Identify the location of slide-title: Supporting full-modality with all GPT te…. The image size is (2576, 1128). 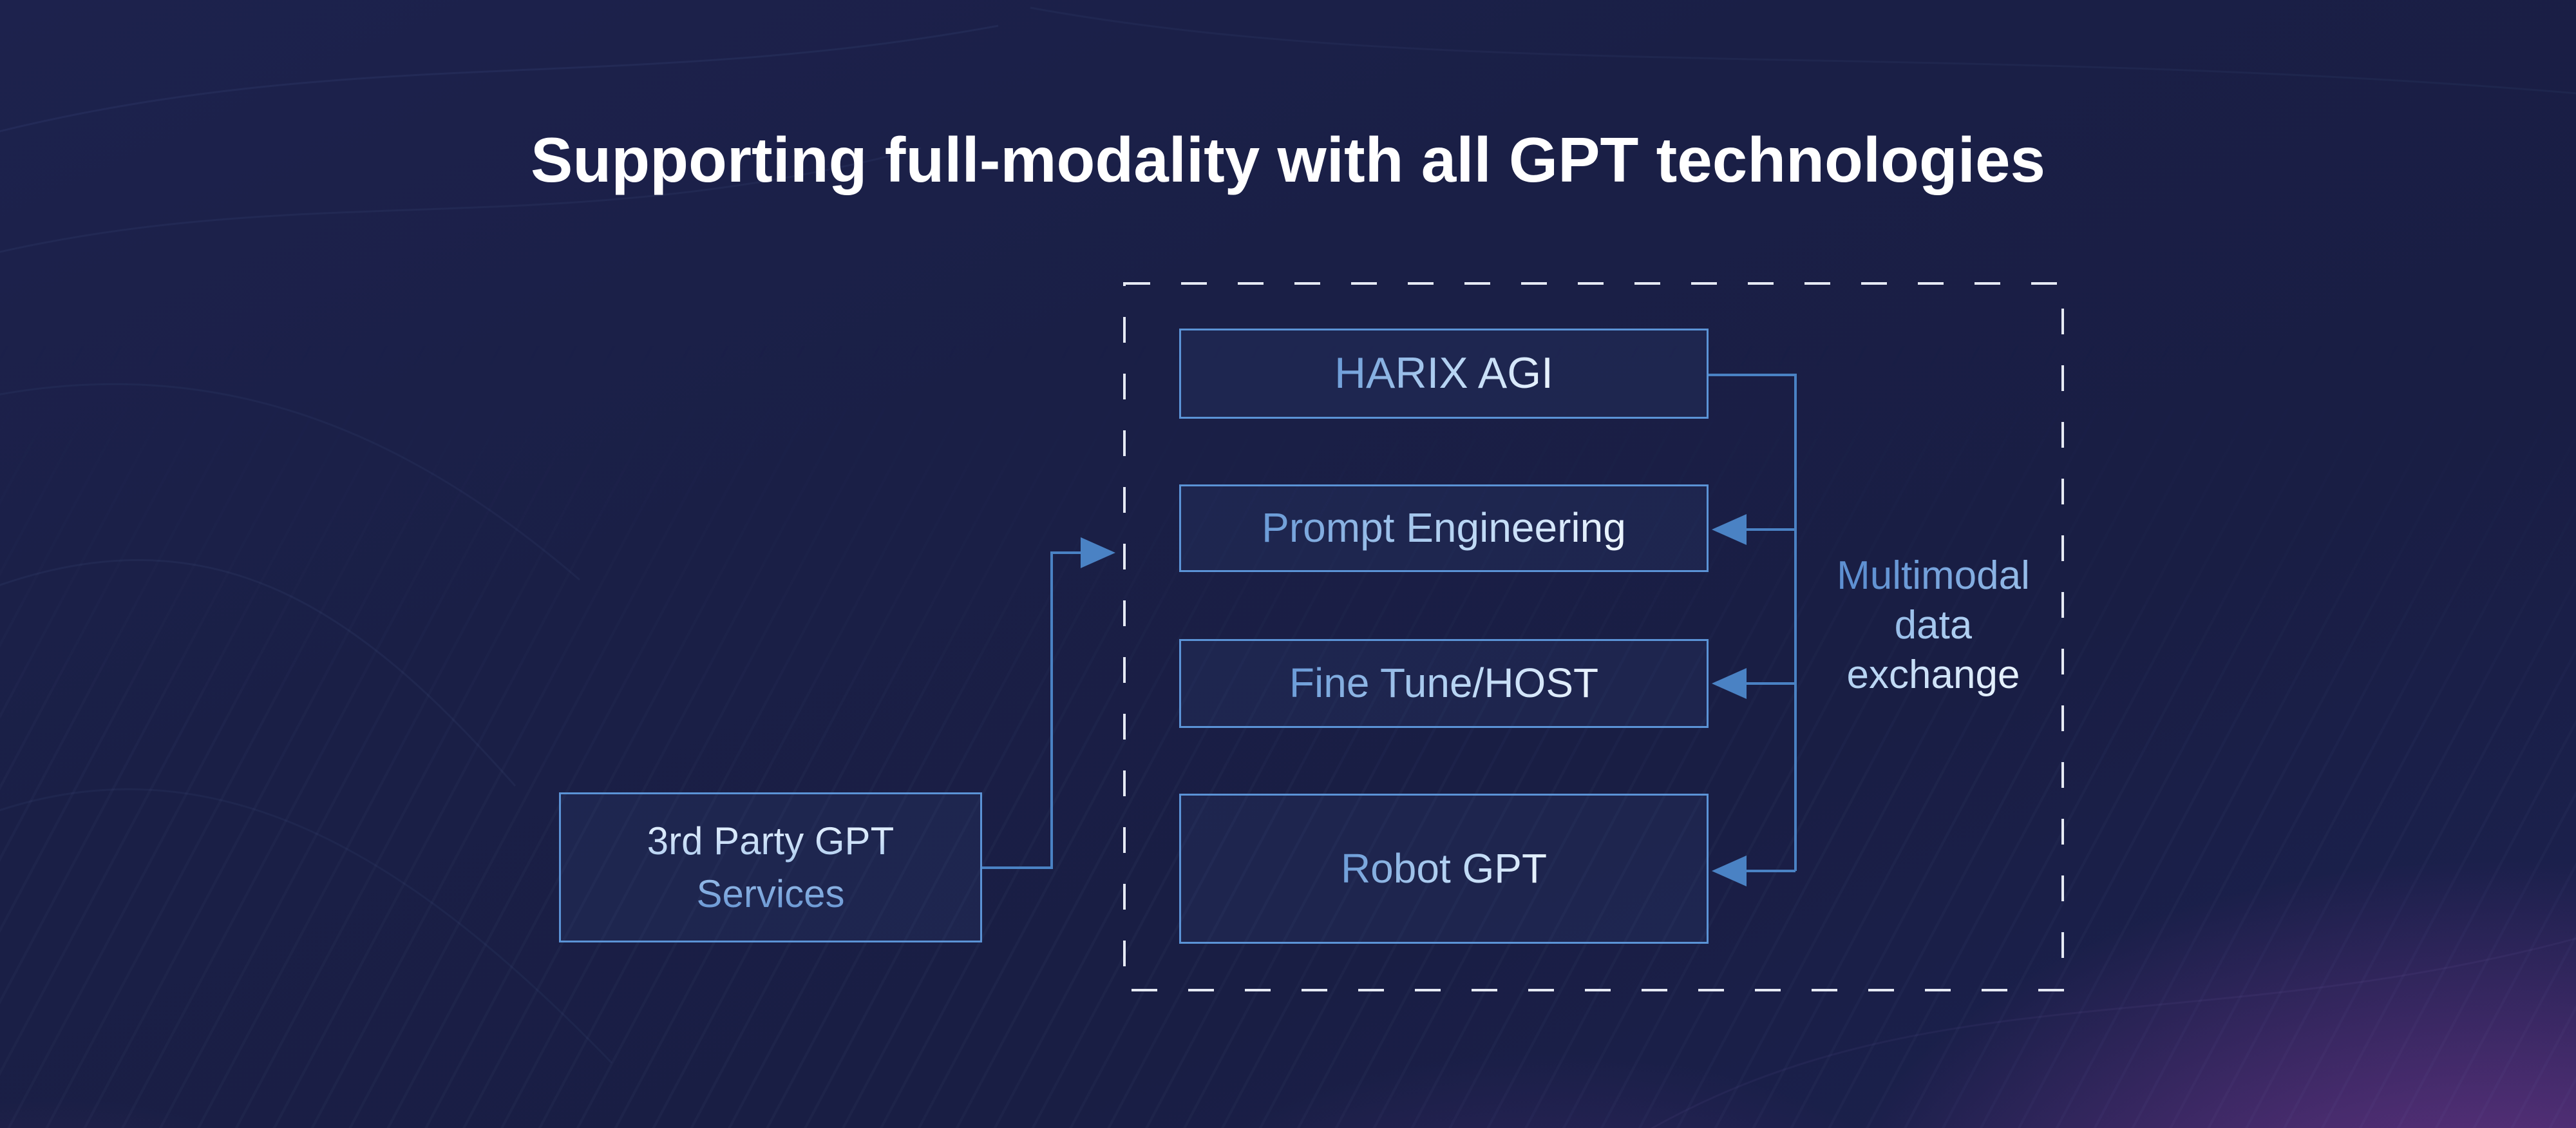
(1288, 159).